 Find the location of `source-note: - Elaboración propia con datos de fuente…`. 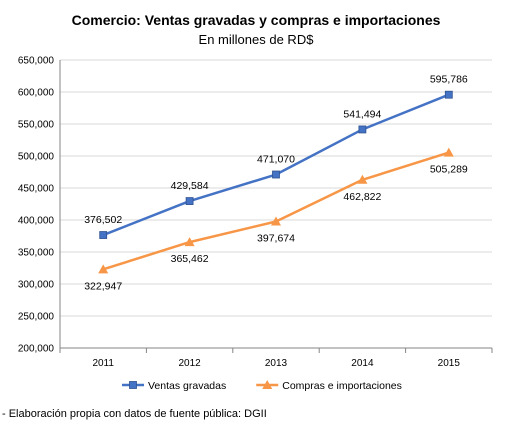

source-note: - Elaboración propia con datos de fuente… is located at coordinates (134, 414).